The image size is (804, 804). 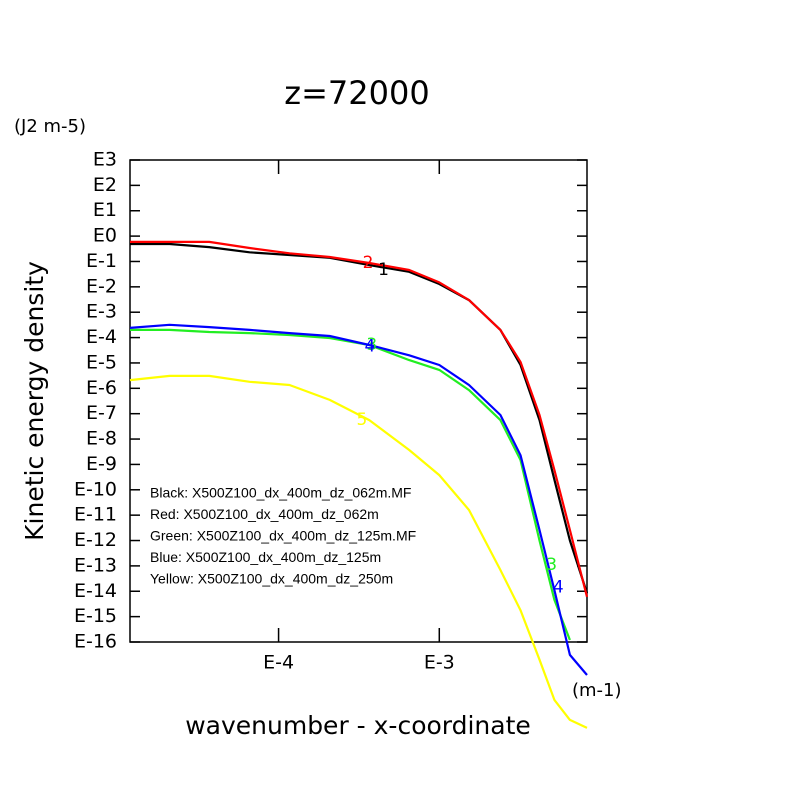 I want to click on legend-entry: Blue: X500Z100_dx_400m_dz_125m, so click(x=265, y=557).